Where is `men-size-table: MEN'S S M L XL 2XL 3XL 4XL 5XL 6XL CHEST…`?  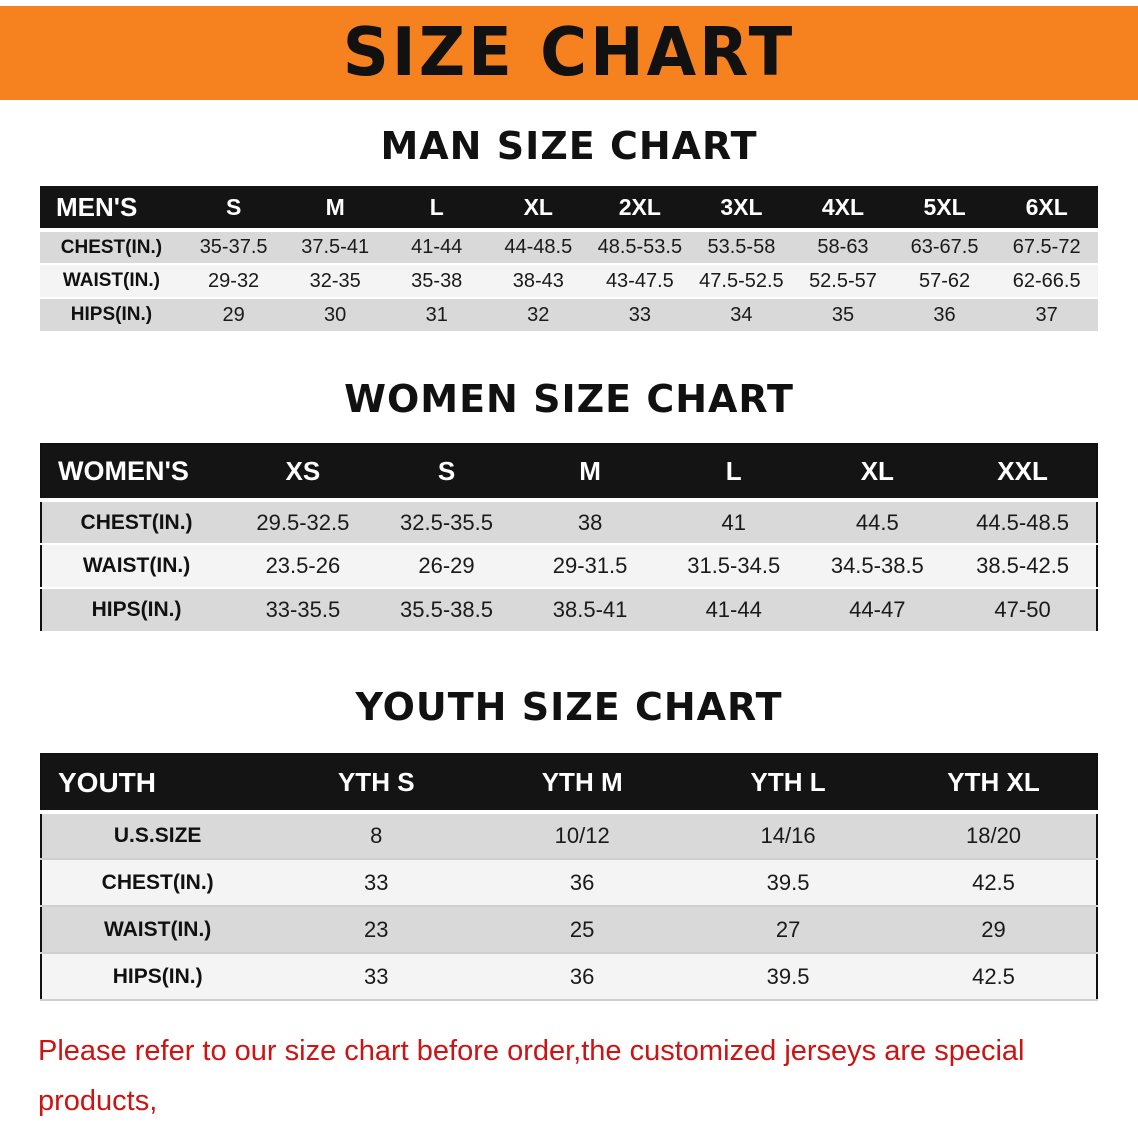
men-size-table: MEN'S S M L XL 2XL 3XL 4XL 5XL 6XL CHEST… is located at coordinates (569, 259).